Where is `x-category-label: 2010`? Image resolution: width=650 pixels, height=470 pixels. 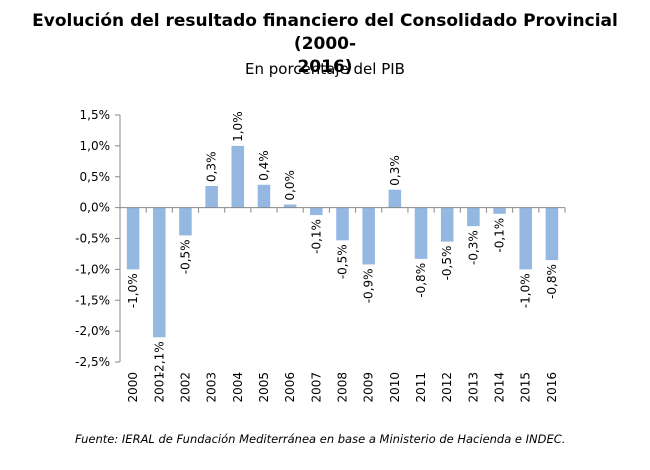
x-category-label: 2010 is located at coordinates (395, 387).